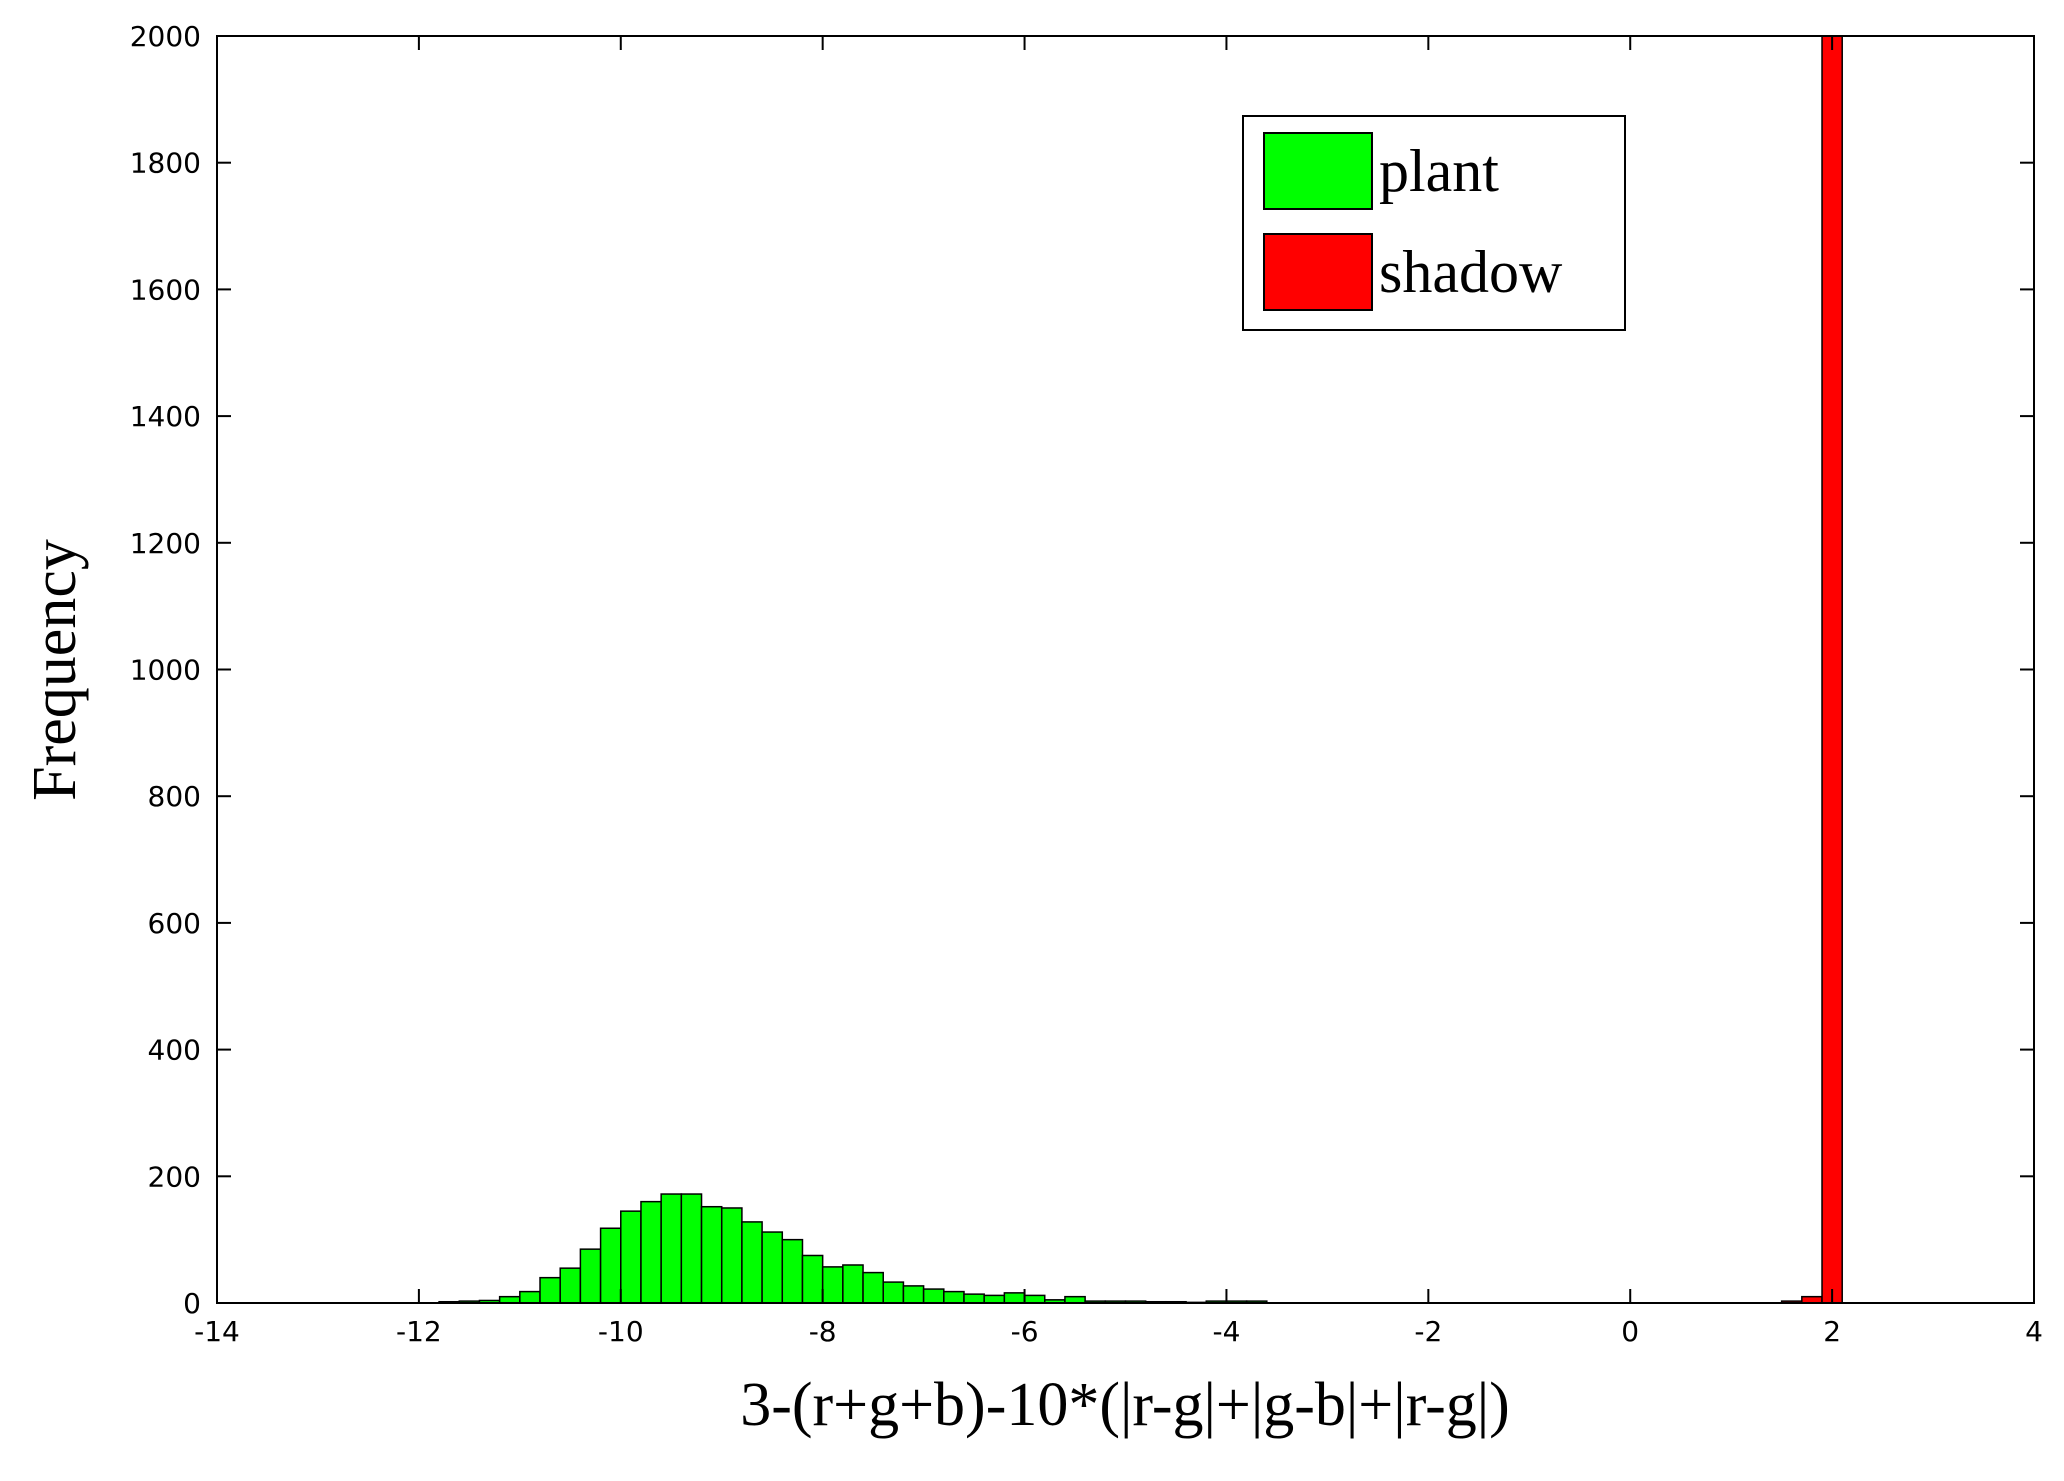  I want to click on y-tick-label: 800, so click(174, 796).